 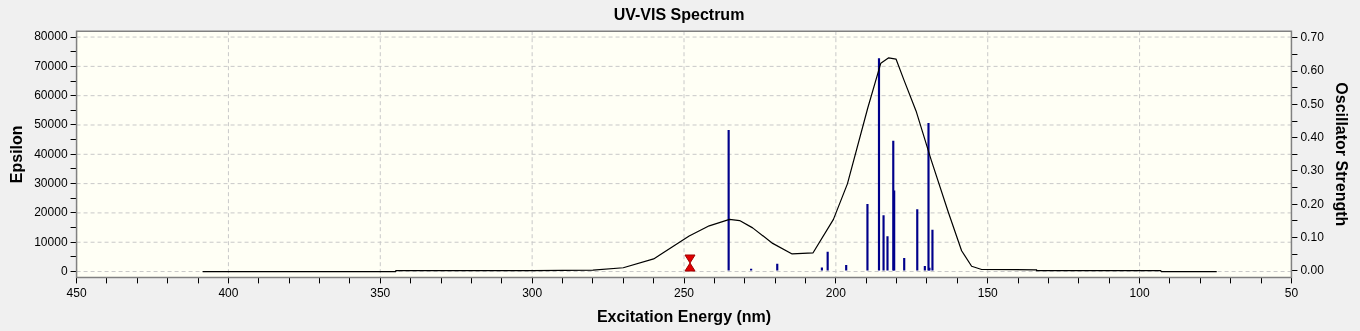 I want to click on y2-tick-label: 0.40, so click(x=1312, y=136).